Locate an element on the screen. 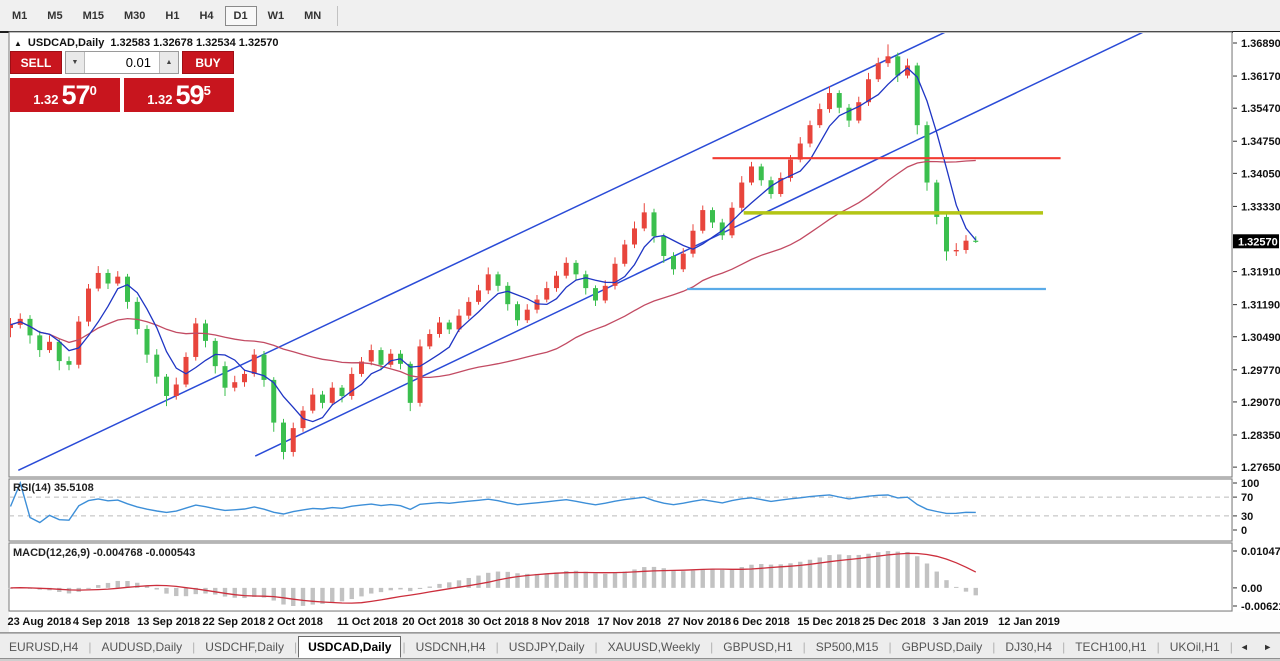 The width and height of the screenshot is (1280, 661). volume-value: 0.01 is located at coordinates (138, 62).